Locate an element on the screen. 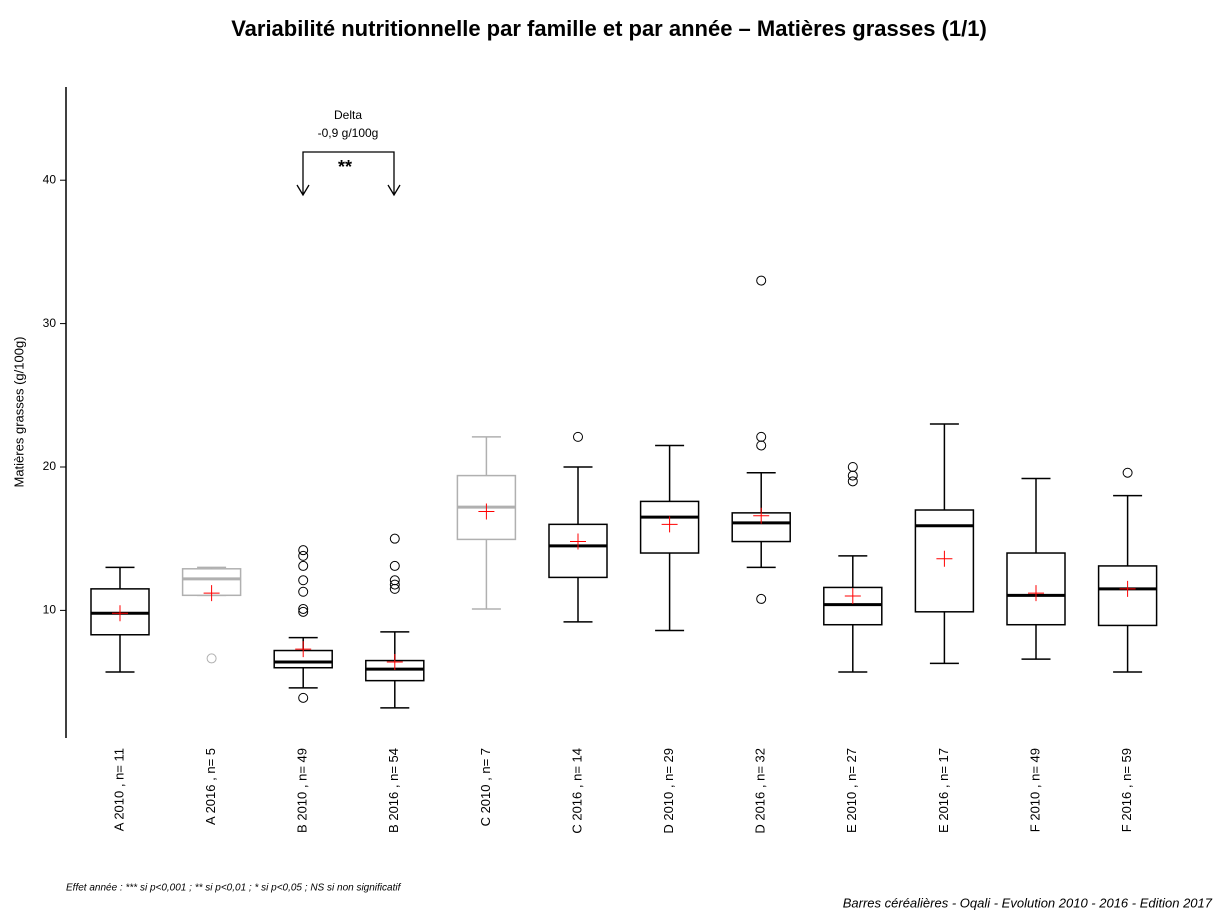 Image resolution: width=1218 pixels, height=912 pixels. x-tick-label: B 2010 , n= 49 is located at coordinates (302, 790).